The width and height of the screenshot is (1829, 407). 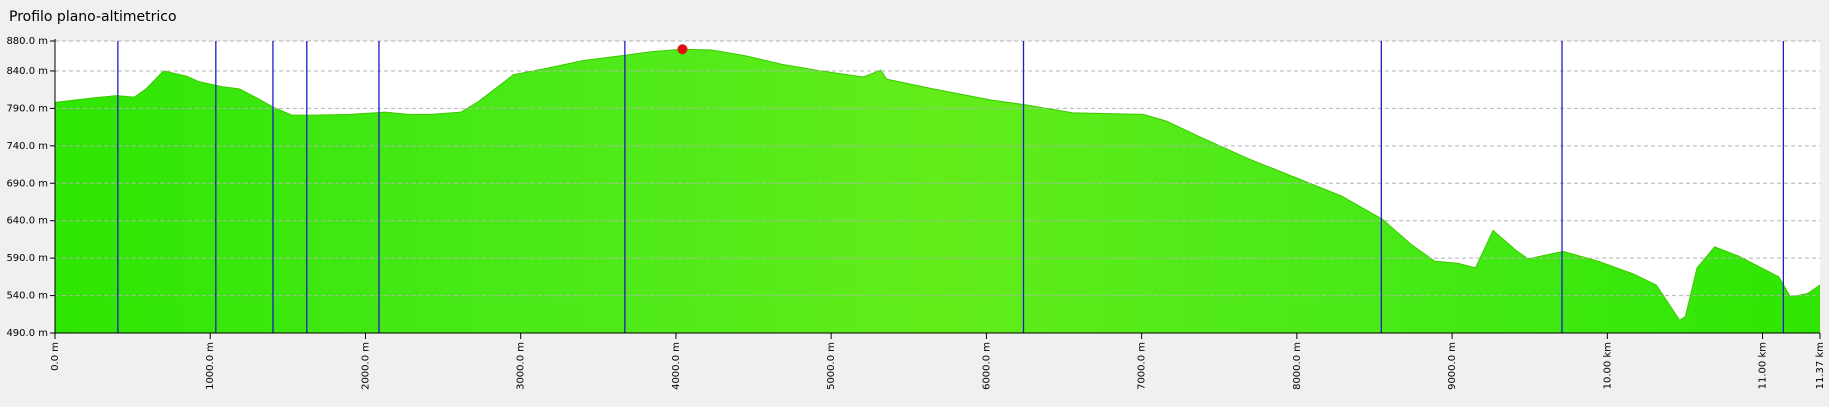 What do you see at coordinates (27, 296) in the screenshot?
I see `y-tick-label: 540.0 m` at bounding box center [27, 296].